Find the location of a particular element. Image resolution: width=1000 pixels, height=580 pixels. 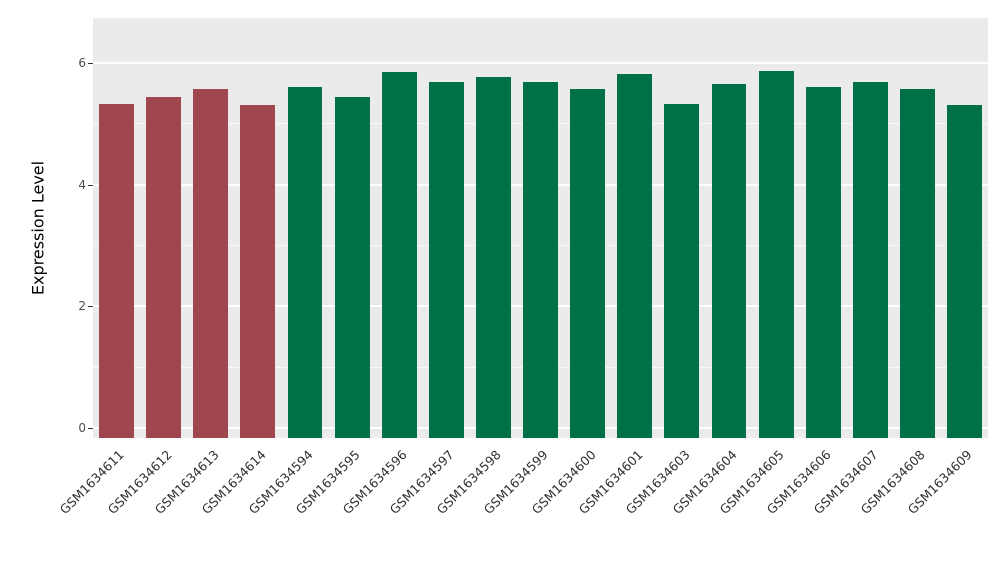

y-tick-label: 2 is located at coordinates (82, 306).